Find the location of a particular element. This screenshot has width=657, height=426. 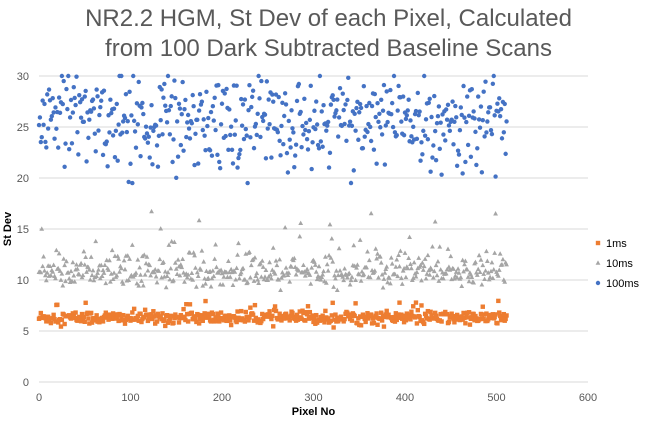

legend-label-10ms: 10ms is located at coordinates (619, 264).